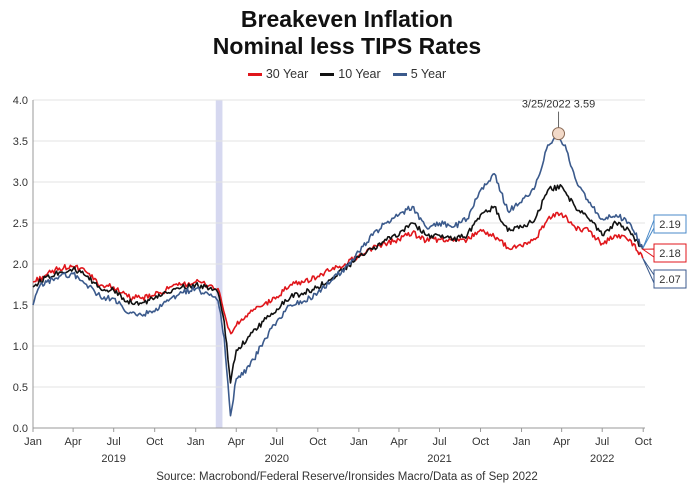 The image size is (694, 489). What do you see at coordinates (558, 105) in the screenshot?
I see `annotation-label: 3/25/2022 3.59` at bounding box center [558, 105].